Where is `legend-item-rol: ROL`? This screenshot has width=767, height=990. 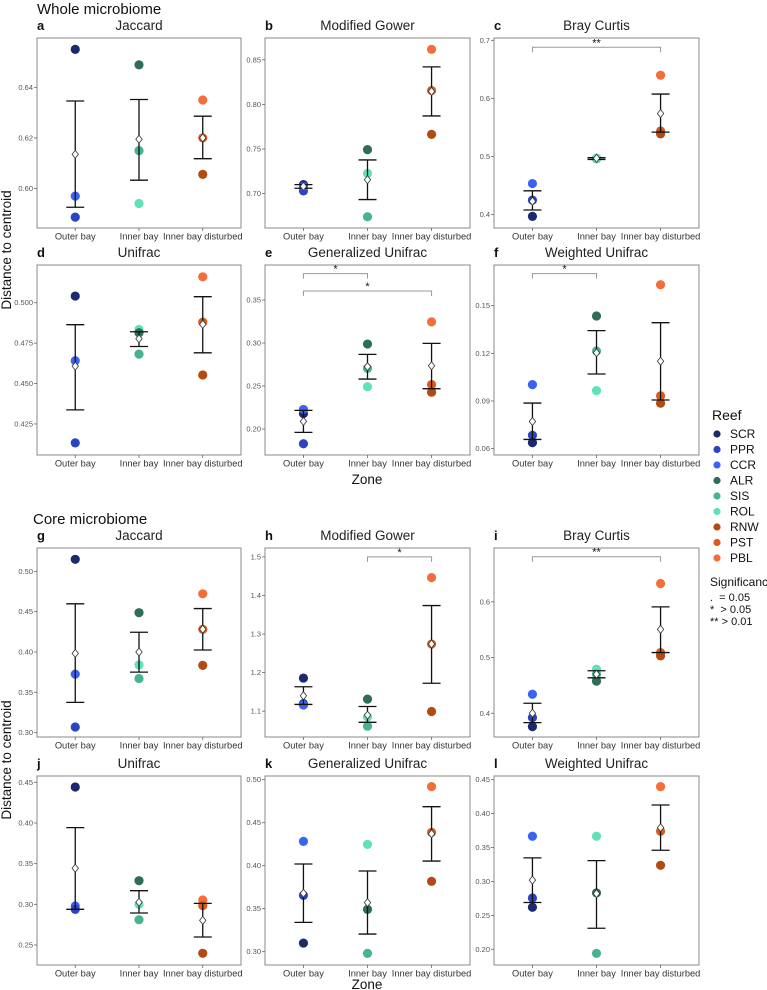 legend-item-rol: ROL is located at coordinates (734, 512).